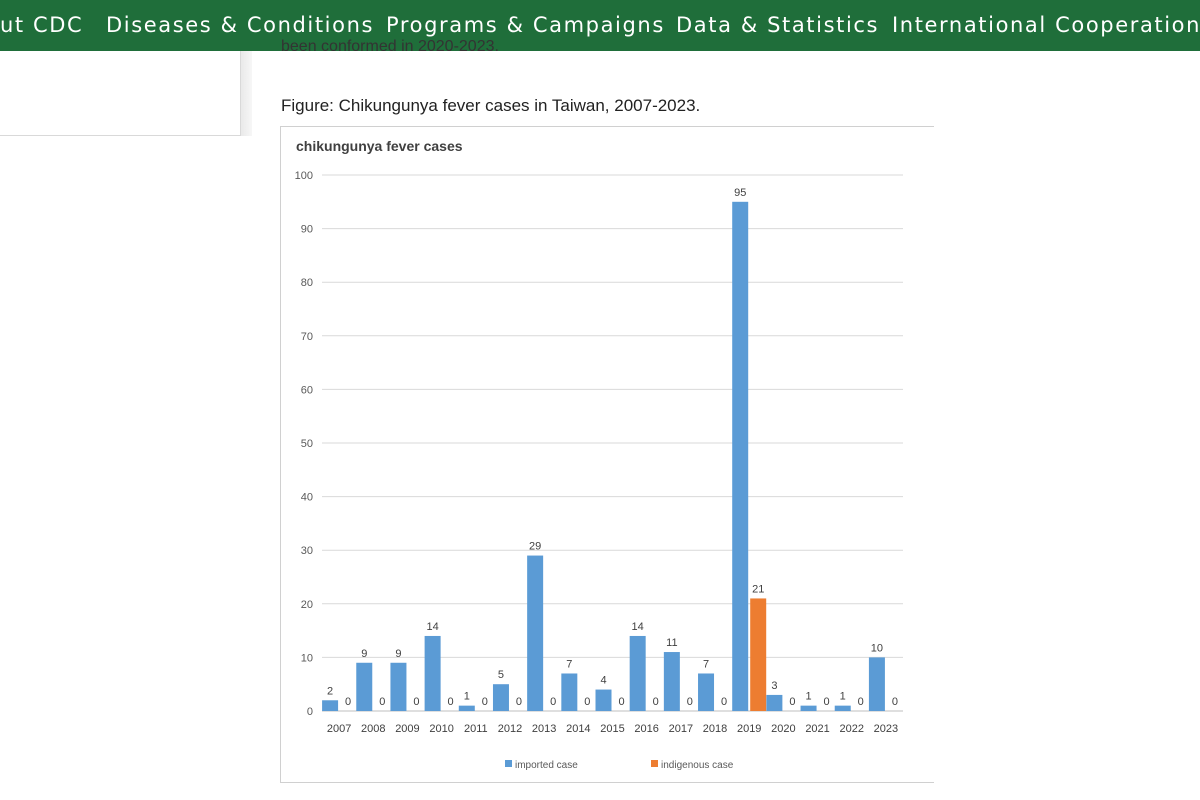 The width and height of the screenshot is (1200, 800). I want to click on nav-item-international: International Cooperation, so click(1046, 25).